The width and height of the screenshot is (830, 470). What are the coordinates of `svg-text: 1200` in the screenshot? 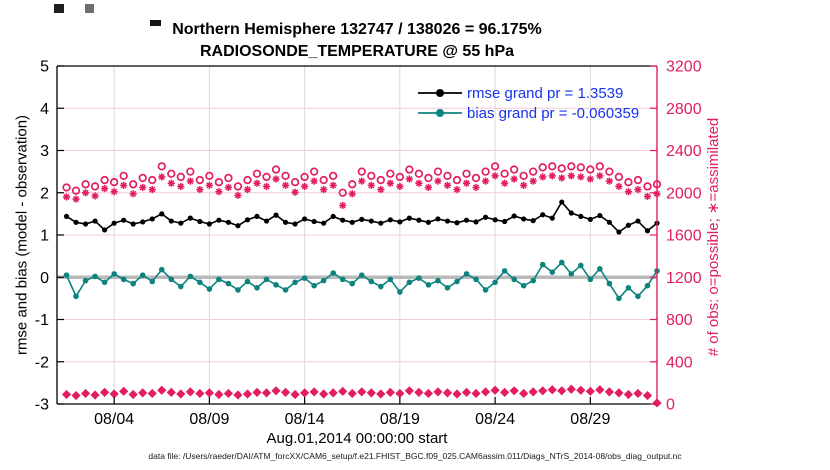 It's located at (684, 278).